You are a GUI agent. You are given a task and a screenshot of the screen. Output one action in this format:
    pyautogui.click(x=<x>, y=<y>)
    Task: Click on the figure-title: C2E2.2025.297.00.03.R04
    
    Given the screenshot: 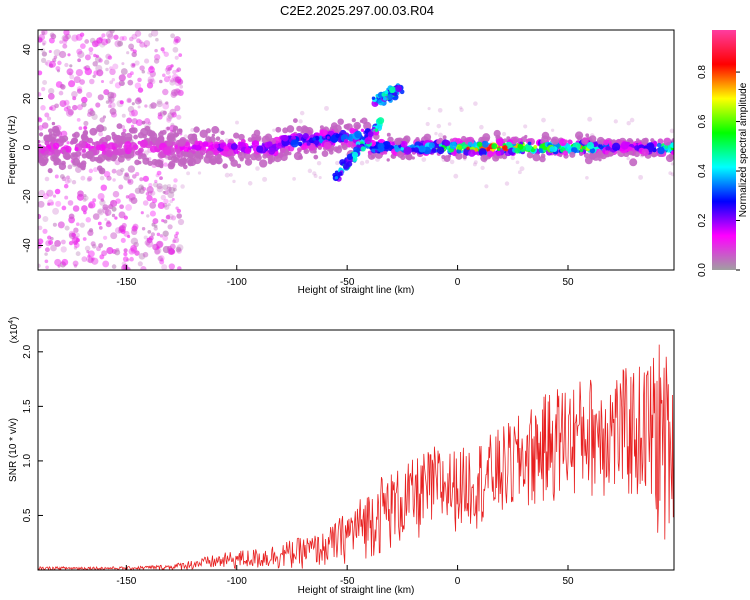 What is the action you would take?
    pyautogui.click(x=357, y=10)
    